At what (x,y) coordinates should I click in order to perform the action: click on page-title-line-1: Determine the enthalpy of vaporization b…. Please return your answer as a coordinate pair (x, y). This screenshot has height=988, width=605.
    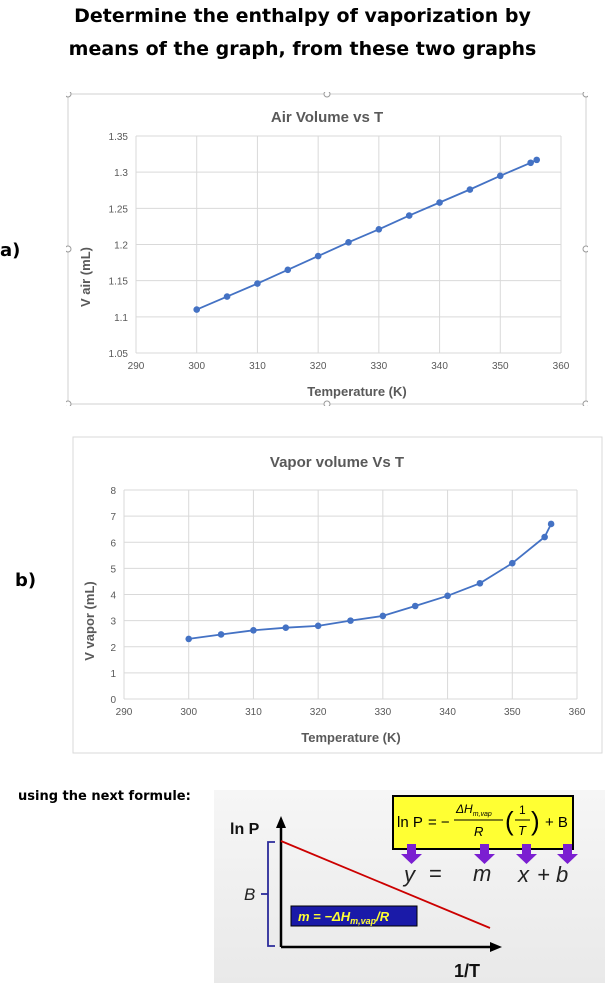
    Looking at the image, I should click on (302, 16).